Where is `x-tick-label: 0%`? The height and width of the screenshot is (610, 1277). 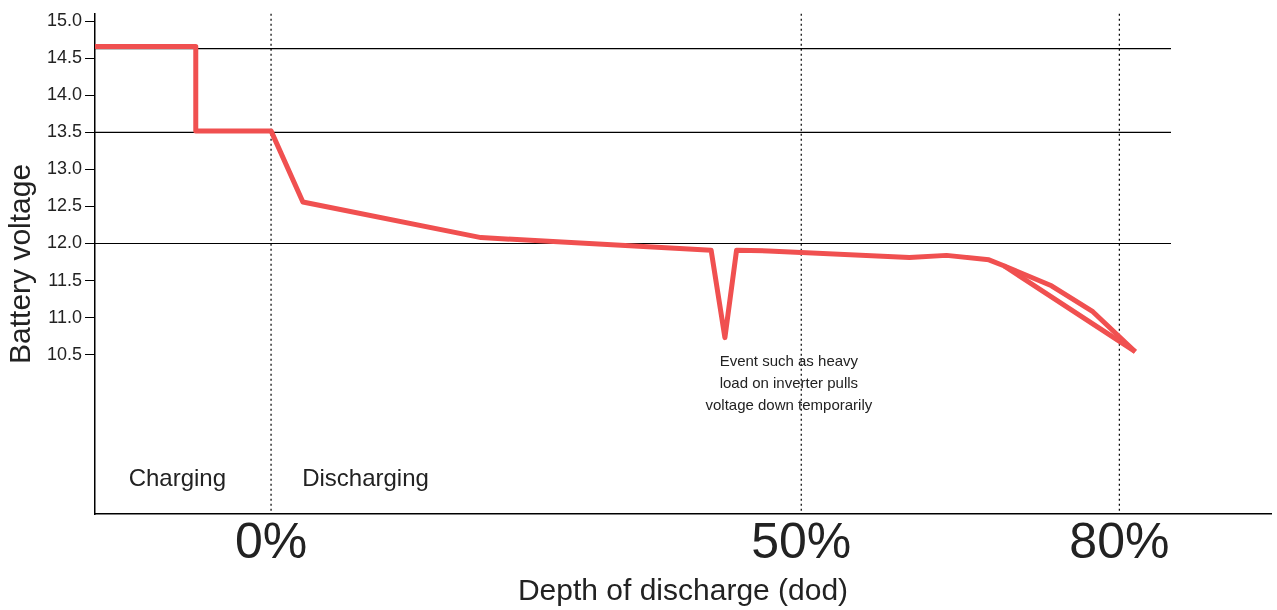 x-tick-label: 0% is located at coordinates (271, 540).